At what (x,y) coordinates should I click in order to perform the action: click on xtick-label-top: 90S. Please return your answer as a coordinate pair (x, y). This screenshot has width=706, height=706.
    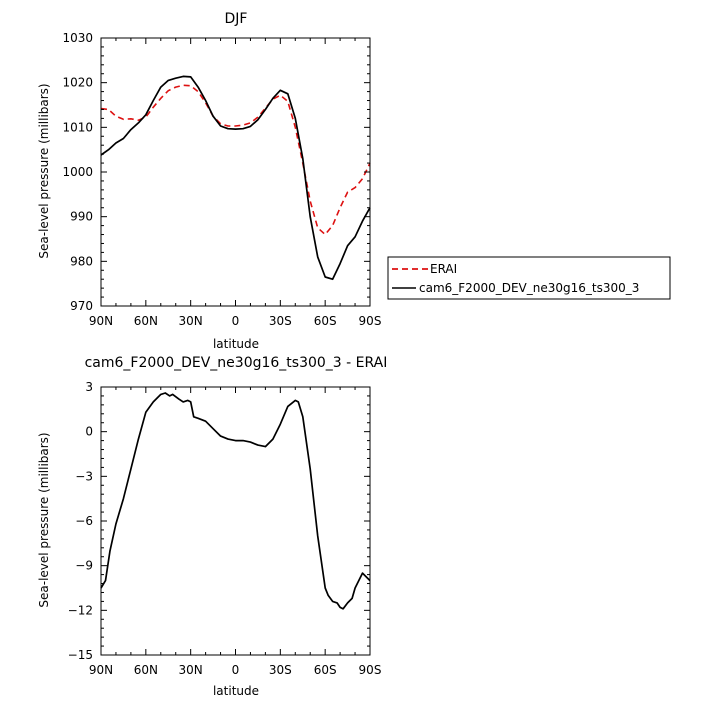
    Looking at the image, I should click on (370, 321).